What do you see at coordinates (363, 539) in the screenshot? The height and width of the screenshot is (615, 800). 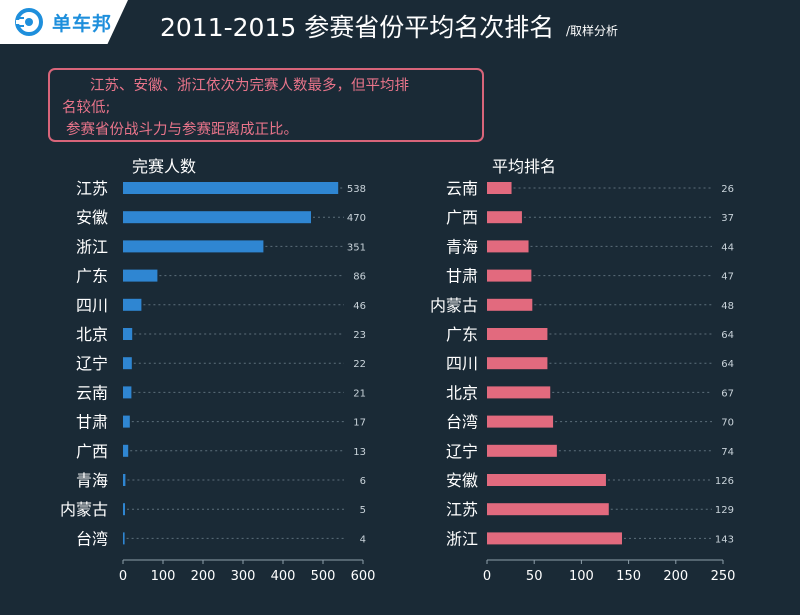 I see `chart-0-value-label: 4` at bounding box center [363, 539].